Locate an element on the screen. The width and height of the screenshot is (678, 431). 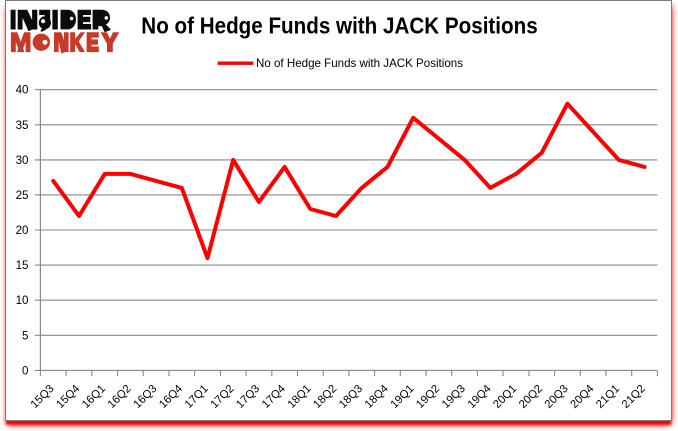
svg-text: 19Q1 is located at coordinates (402, 397).